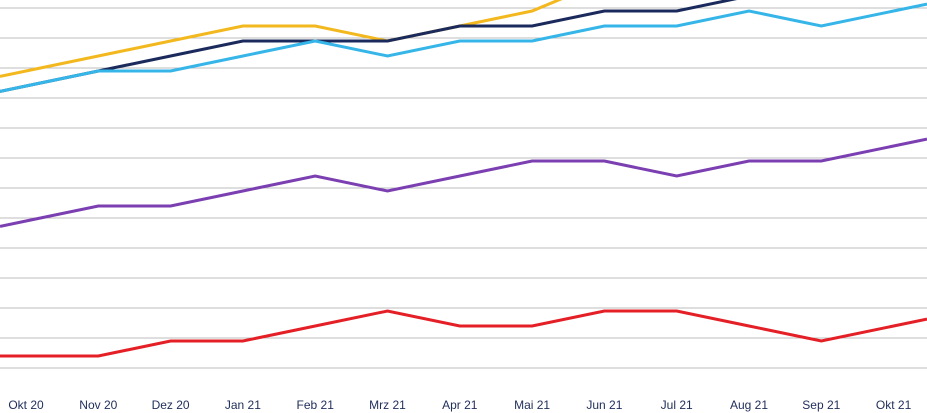 Image resolution: width=927 pixels, height=413 pixels. Describe the element at coordinates (677, 405) in the screenshot. I see `x-tick-label: Jul 21` at that location.